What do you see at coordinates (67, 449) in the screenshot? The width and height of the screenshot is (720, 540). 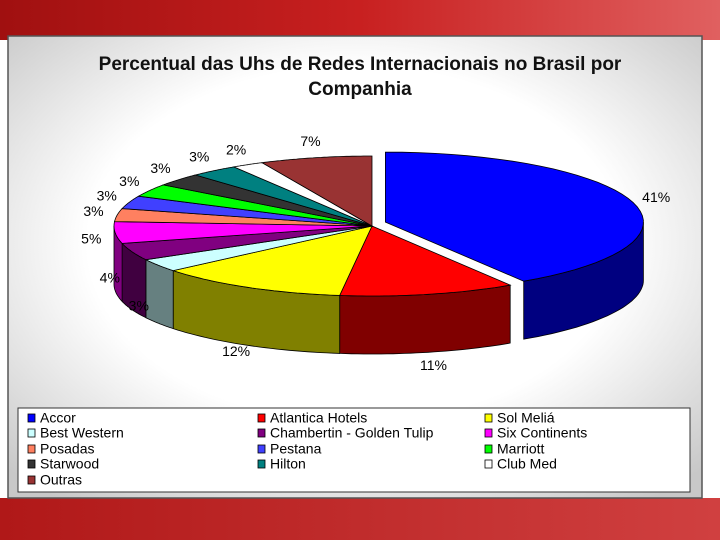 I see `legend-label: Posadas` at bounding box center [67, 449].